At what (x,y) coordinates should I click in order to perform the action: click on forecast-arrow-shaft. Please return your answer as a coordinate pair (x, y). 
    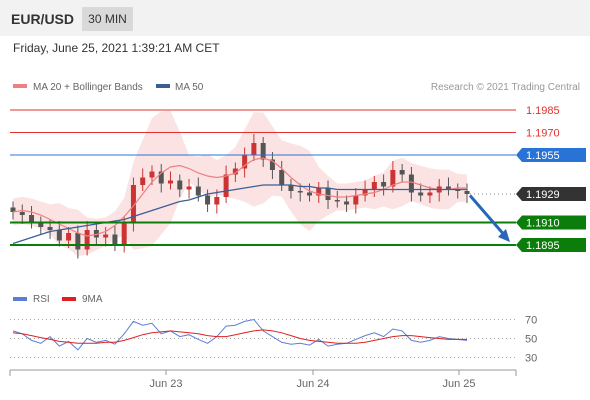
    Looking at the image, I should click on (488, 216).